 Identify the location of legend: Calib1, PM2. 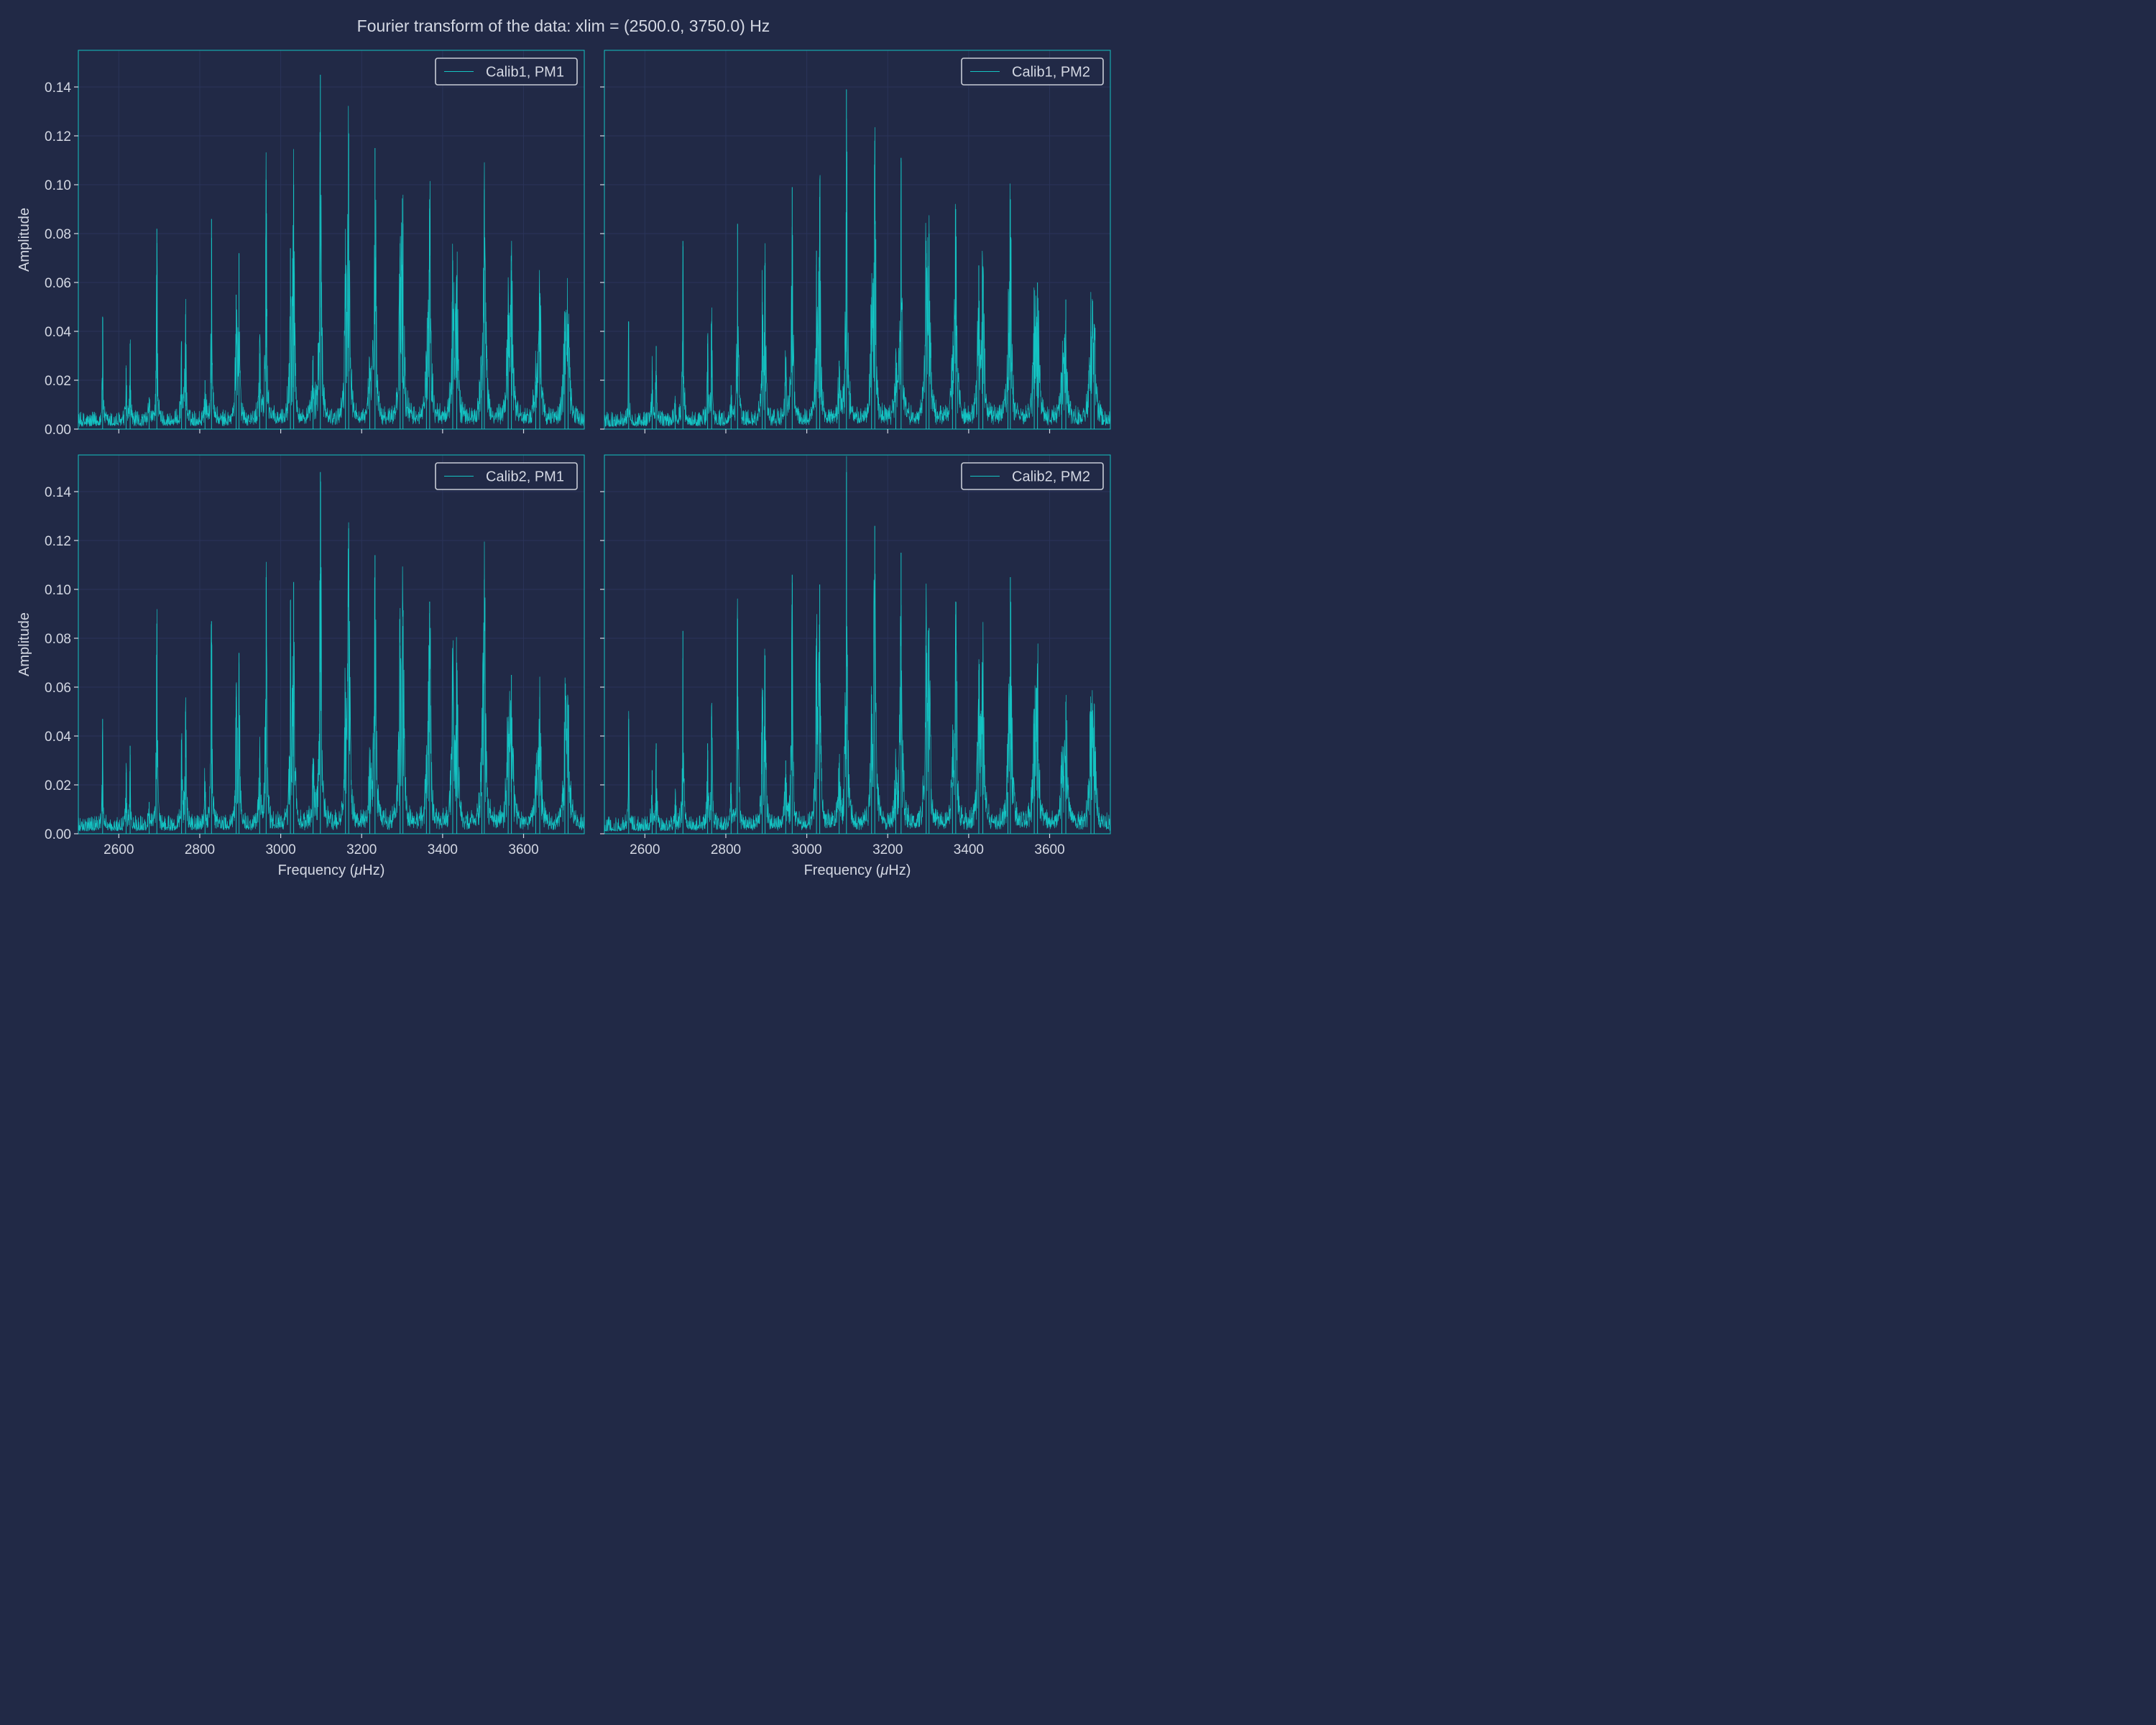
(1033, 72).